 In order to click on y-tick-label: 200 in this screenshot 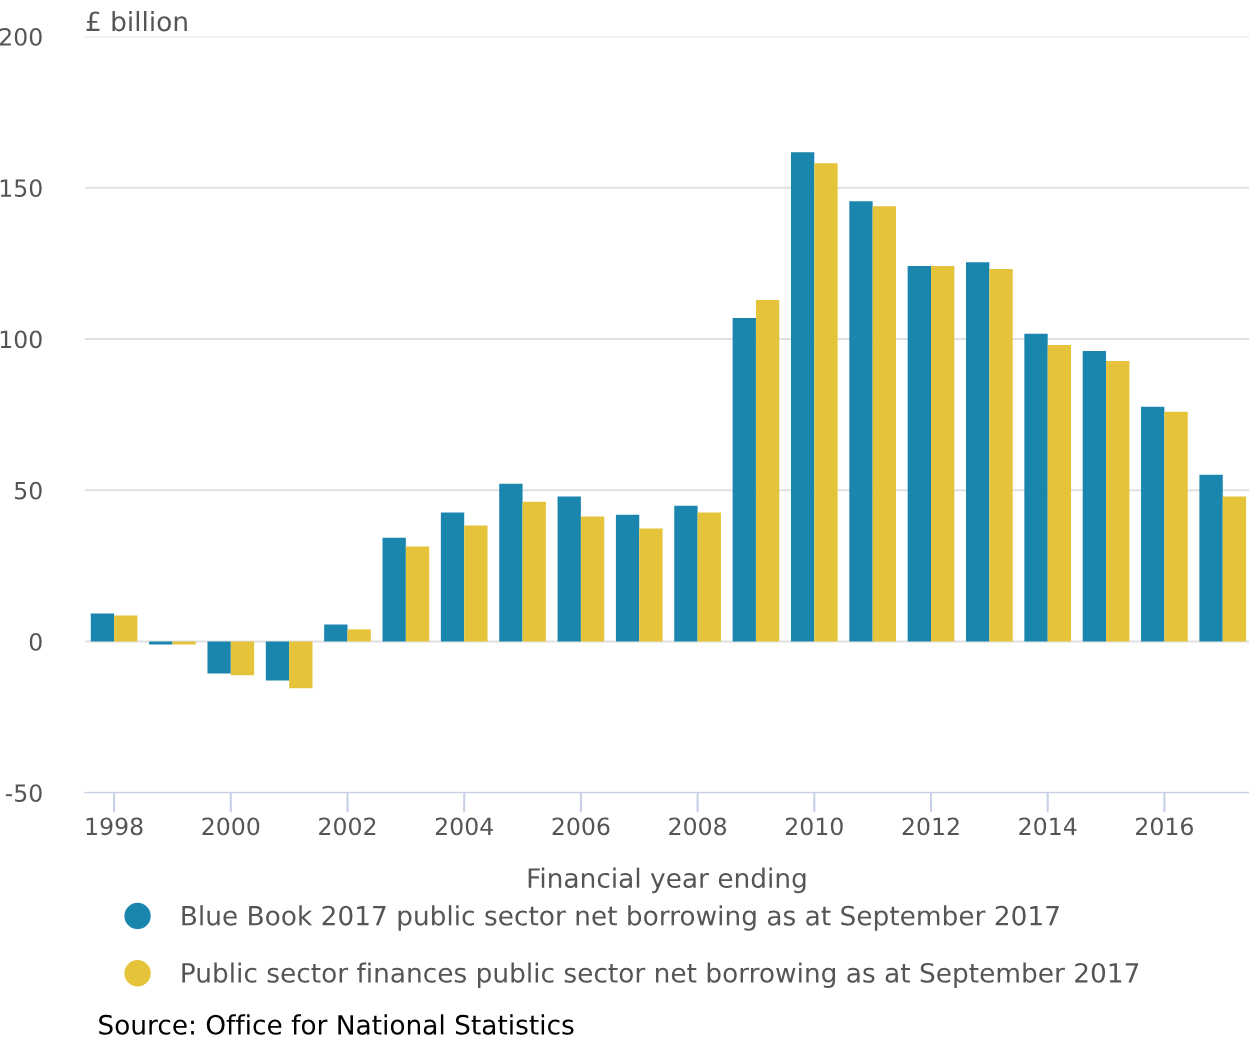, I will do `click(21, 36)`.